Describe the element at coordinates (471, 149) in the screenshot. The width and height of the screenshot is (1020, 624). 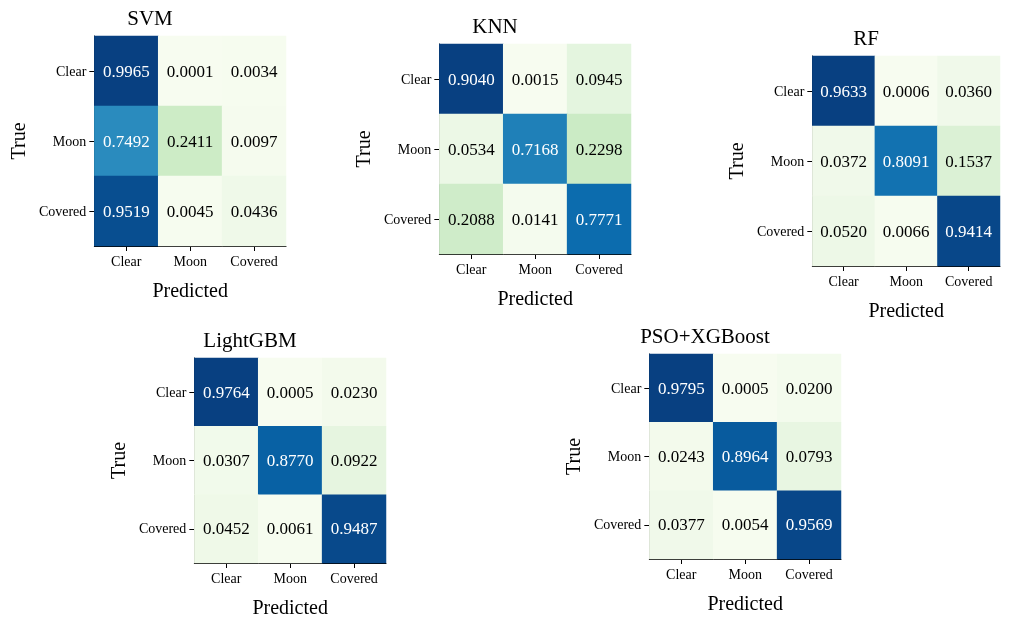
I see `data-label: 0.0534` at that location.